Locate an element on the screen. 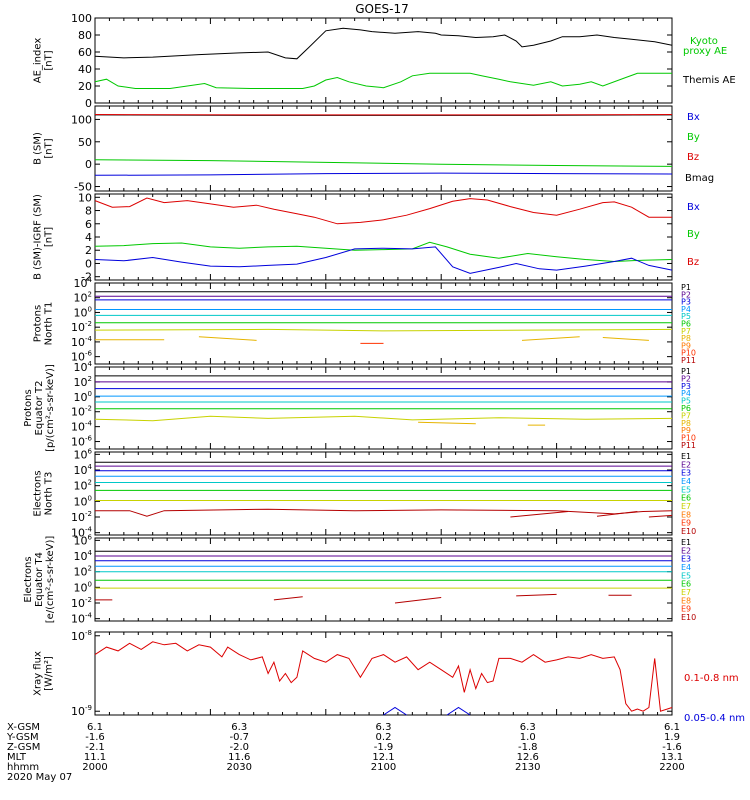 This screenshot has width=750, height=800. y-axis-label: Electrons is located at coordinates (38, 493).